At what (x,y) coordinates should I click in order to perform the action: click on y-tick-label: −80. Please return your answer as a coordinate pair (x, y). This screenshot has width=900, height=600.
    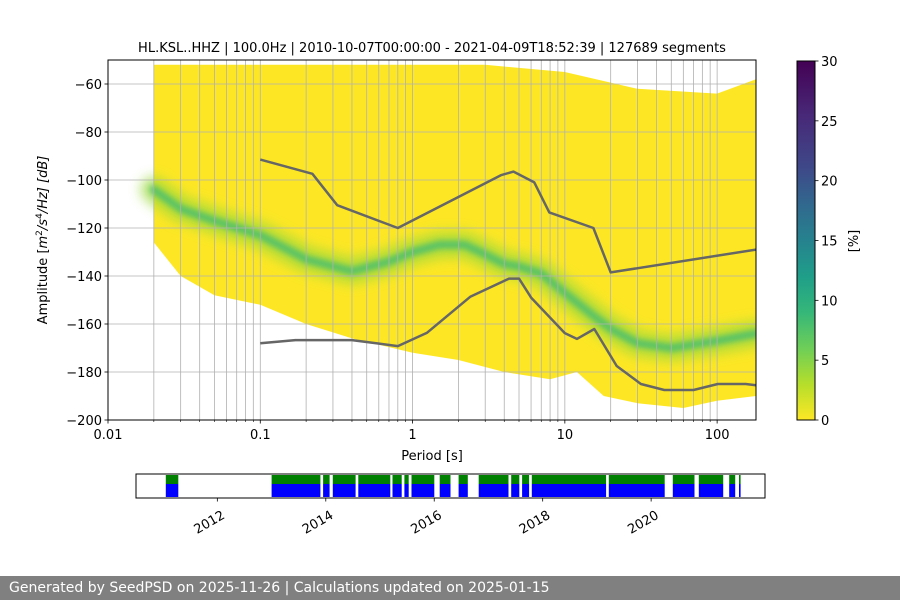
    Looking at the image, I should click on (88, 133).